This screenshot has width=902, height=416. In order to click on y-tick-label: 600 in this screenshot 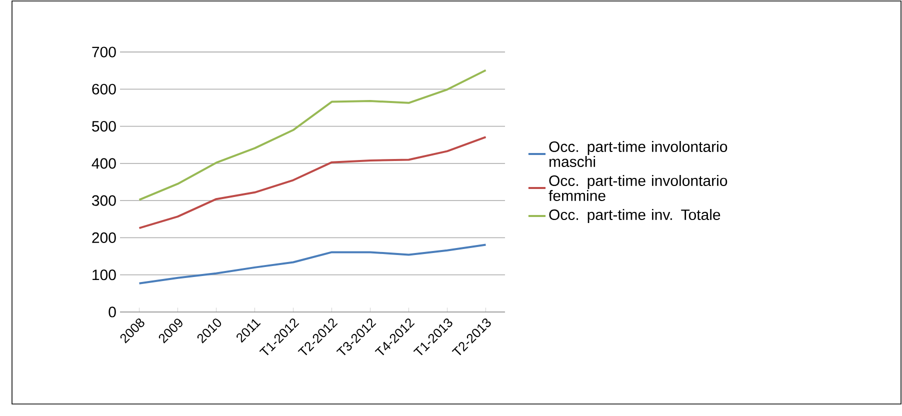, I will do `click(104, 89)`.